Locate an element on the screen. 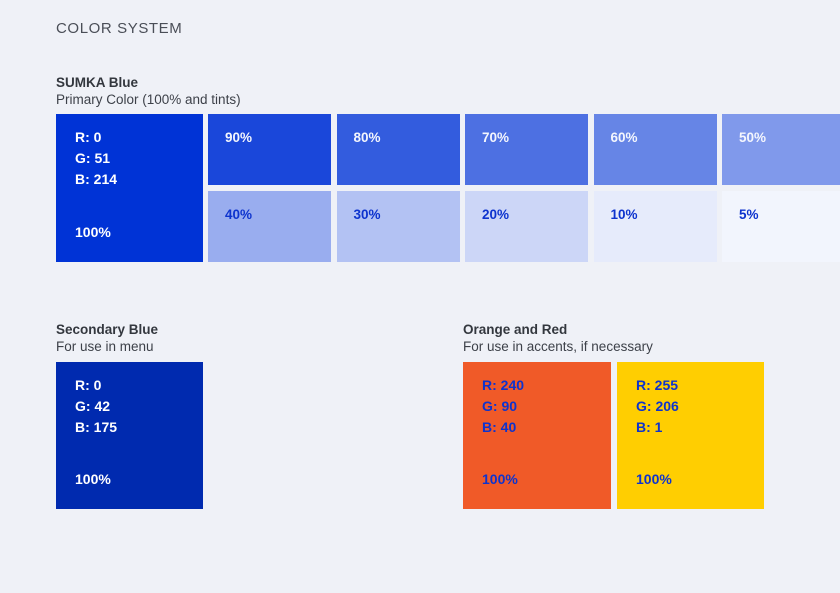 The width and height of the screenshot is (840, 593). primary-r-value: R: 0 is located at coordinates (88, 137).